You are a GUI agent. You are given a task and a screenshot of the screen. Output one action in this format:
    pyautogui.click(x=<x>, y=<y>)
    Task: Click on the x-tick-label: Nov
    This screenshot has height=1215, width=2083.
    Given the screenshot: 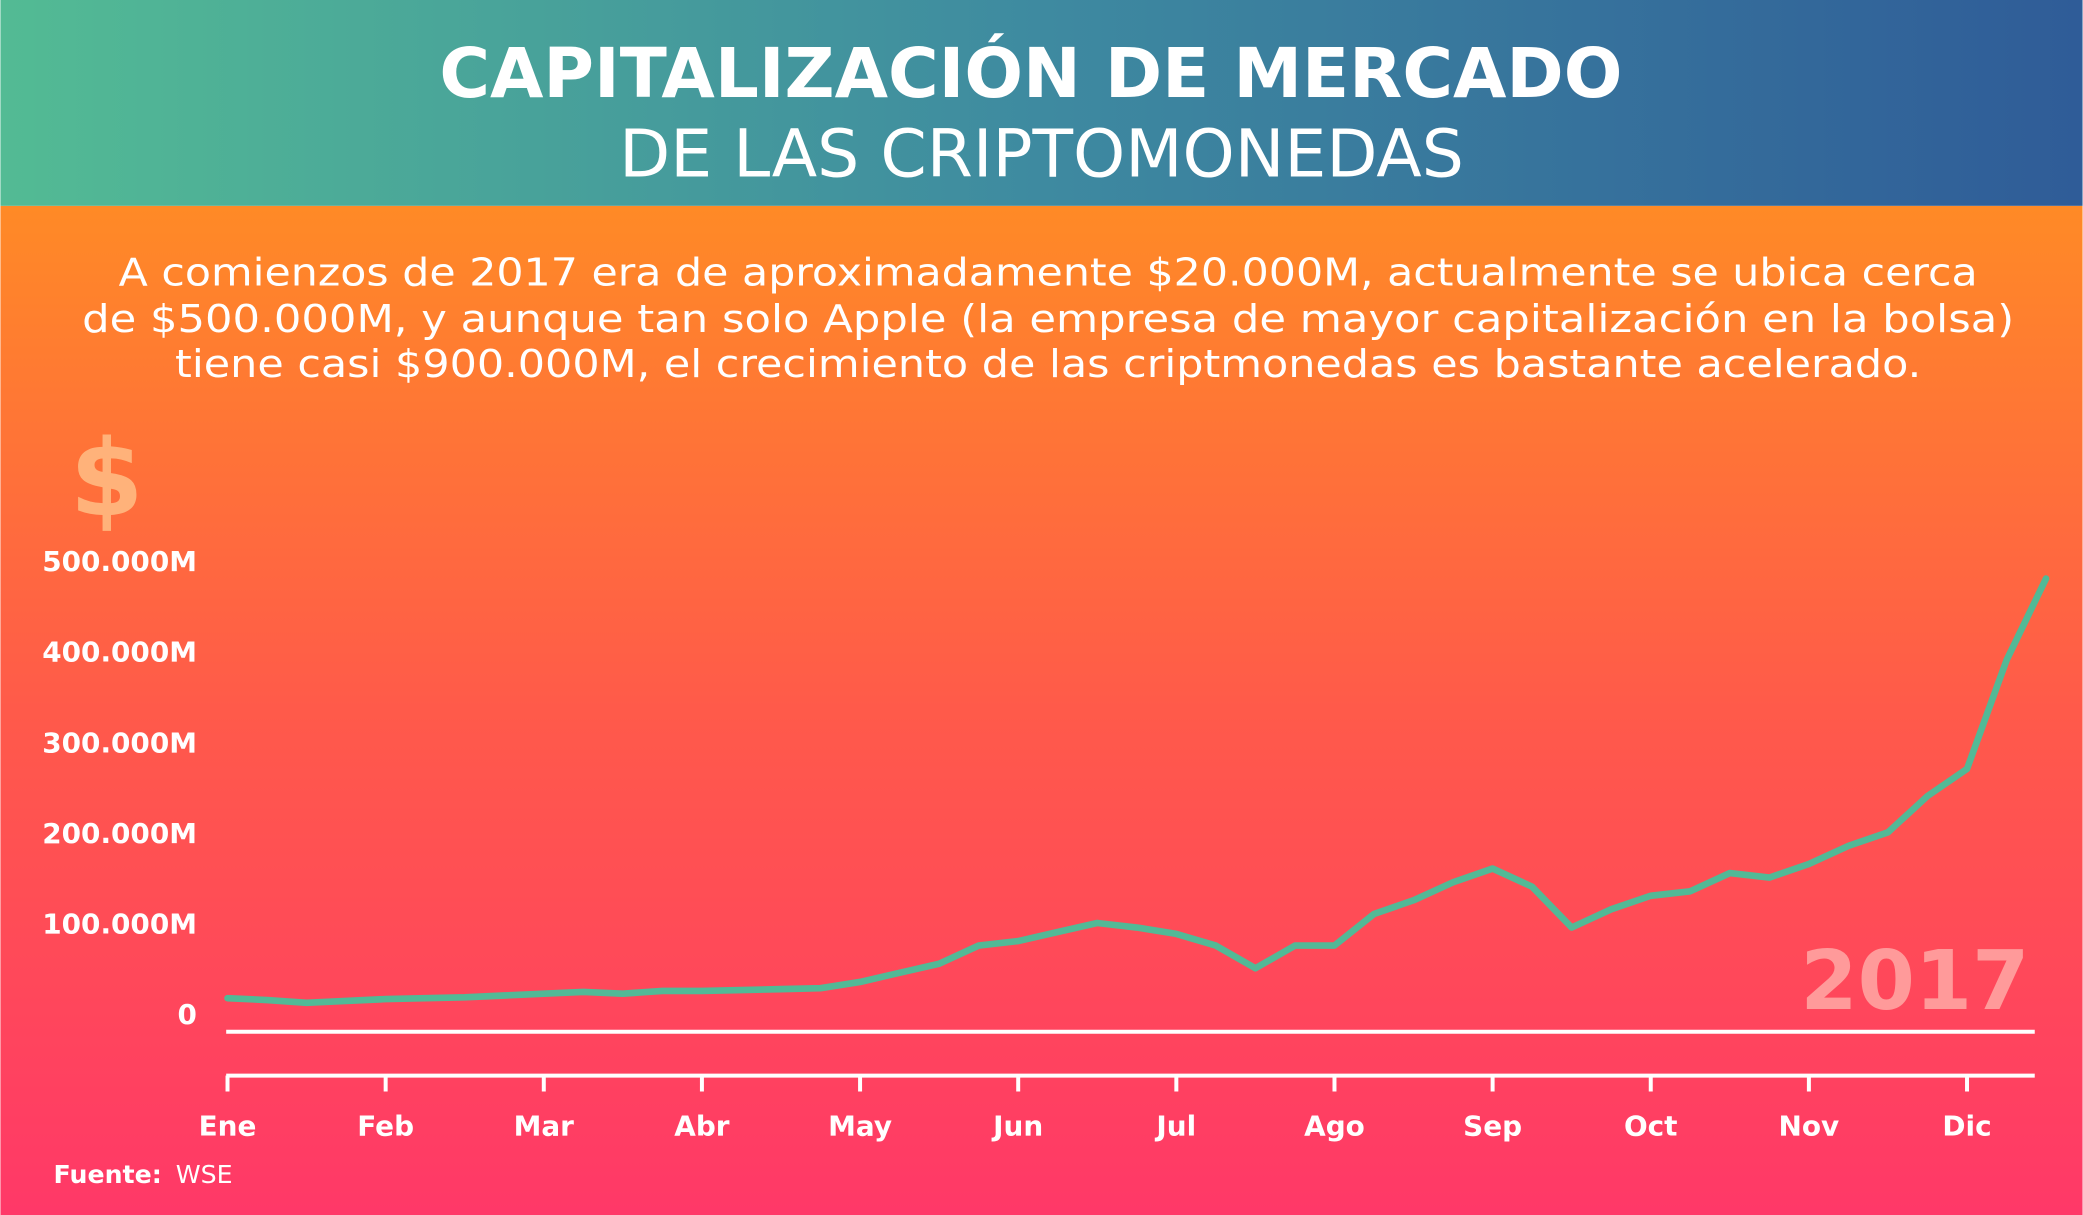 What is the action you would take?
    pyautogui.click(x=1809, y=1125)
    